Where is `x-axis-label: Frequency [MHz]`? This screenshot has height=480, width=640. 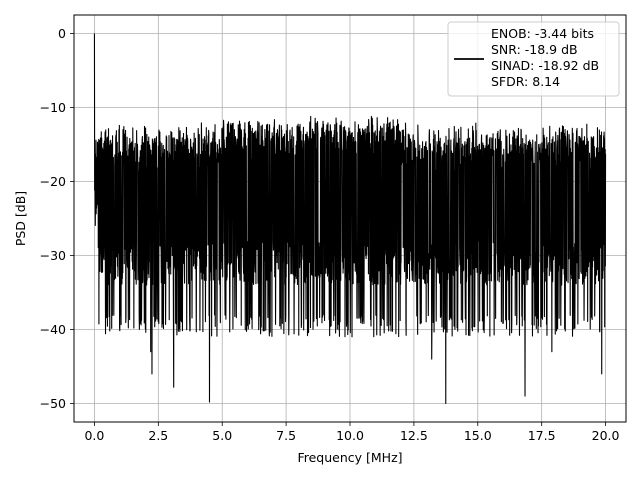 x-axis-label: Frequency [MHz] is located at coordinates (349, 457).